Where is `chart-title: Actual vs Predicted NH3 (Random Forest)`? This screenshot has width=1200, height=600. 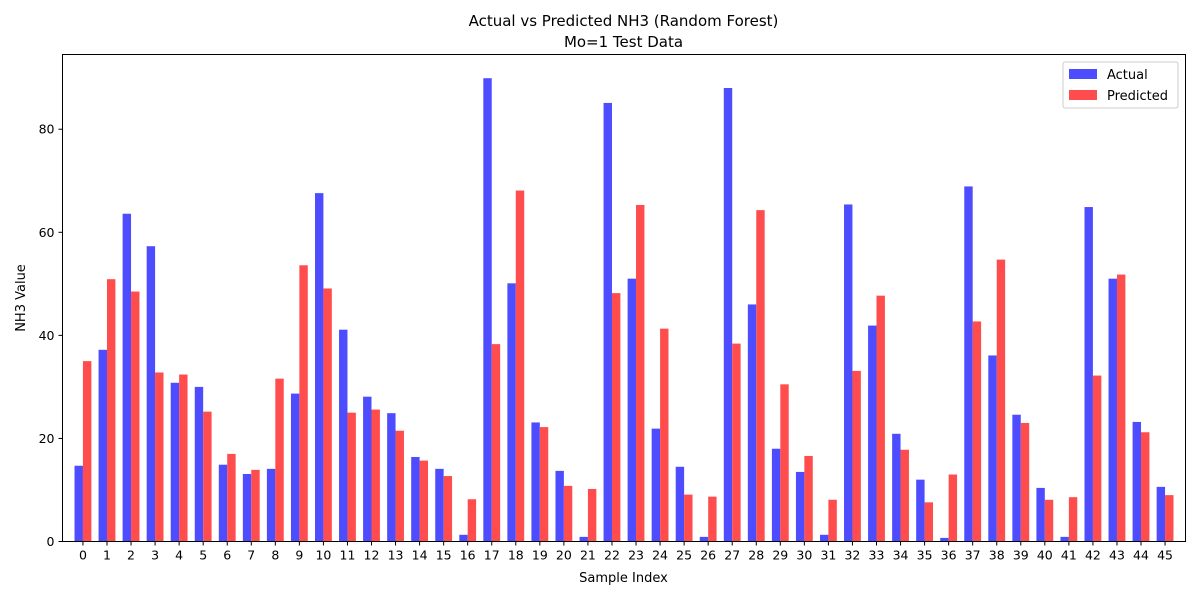
chart-title: Actual vs Predicted NH3 (Random Forest) is located at coordinates (624, 21).